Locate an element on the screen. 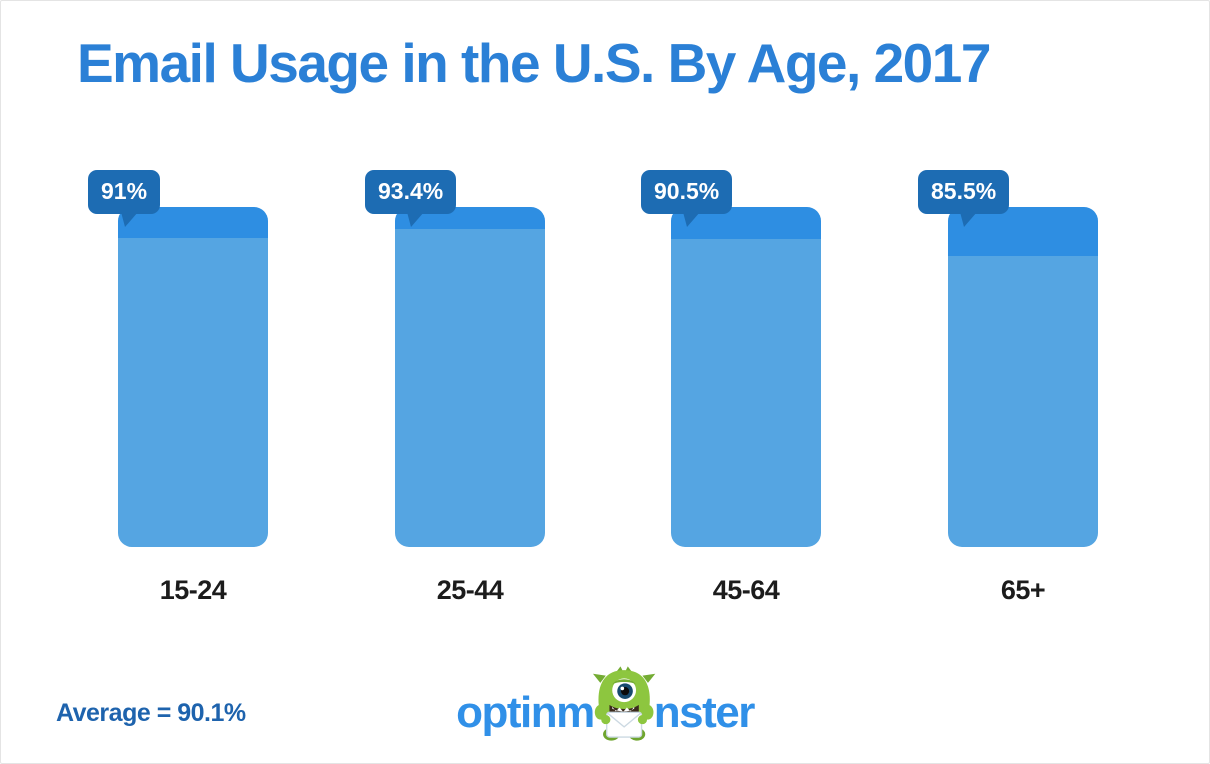 The width and height of the screenshot is (1210, 764). logo-text-left: optinm is located at coordinates (525, 712).